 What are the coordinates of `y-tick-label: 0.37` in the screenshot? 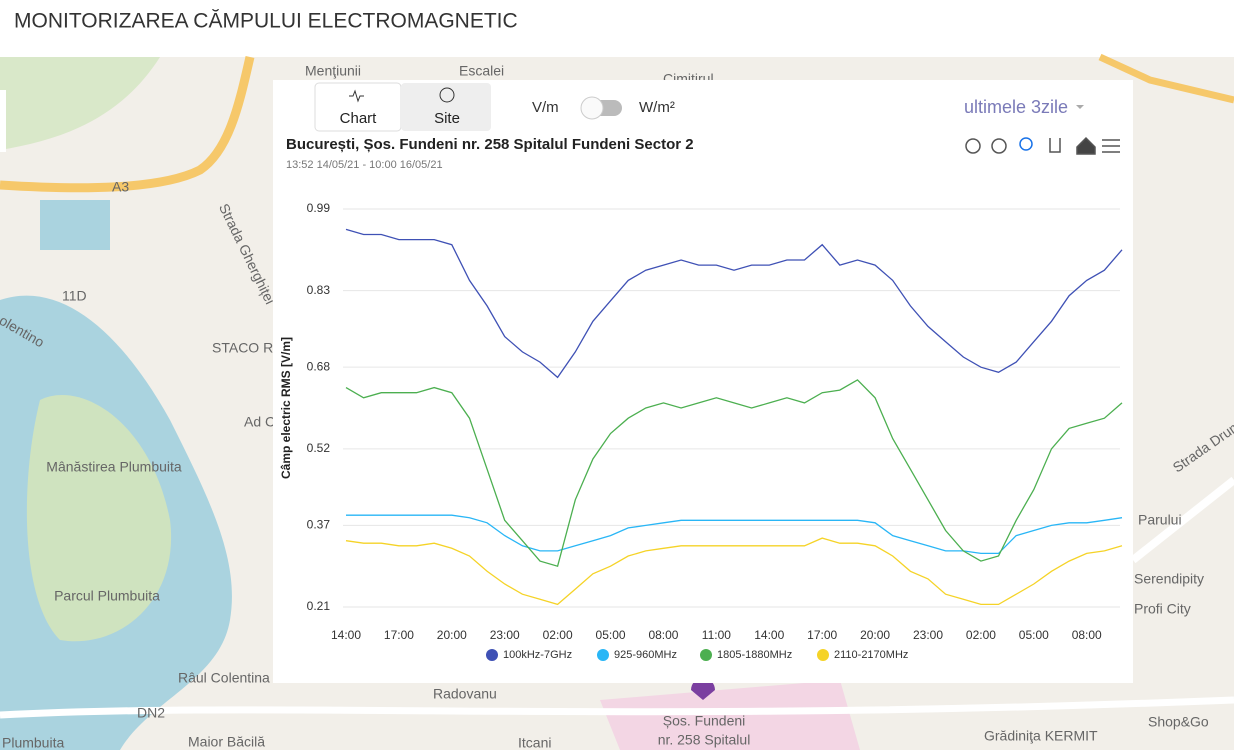 It's located at (319, 525).